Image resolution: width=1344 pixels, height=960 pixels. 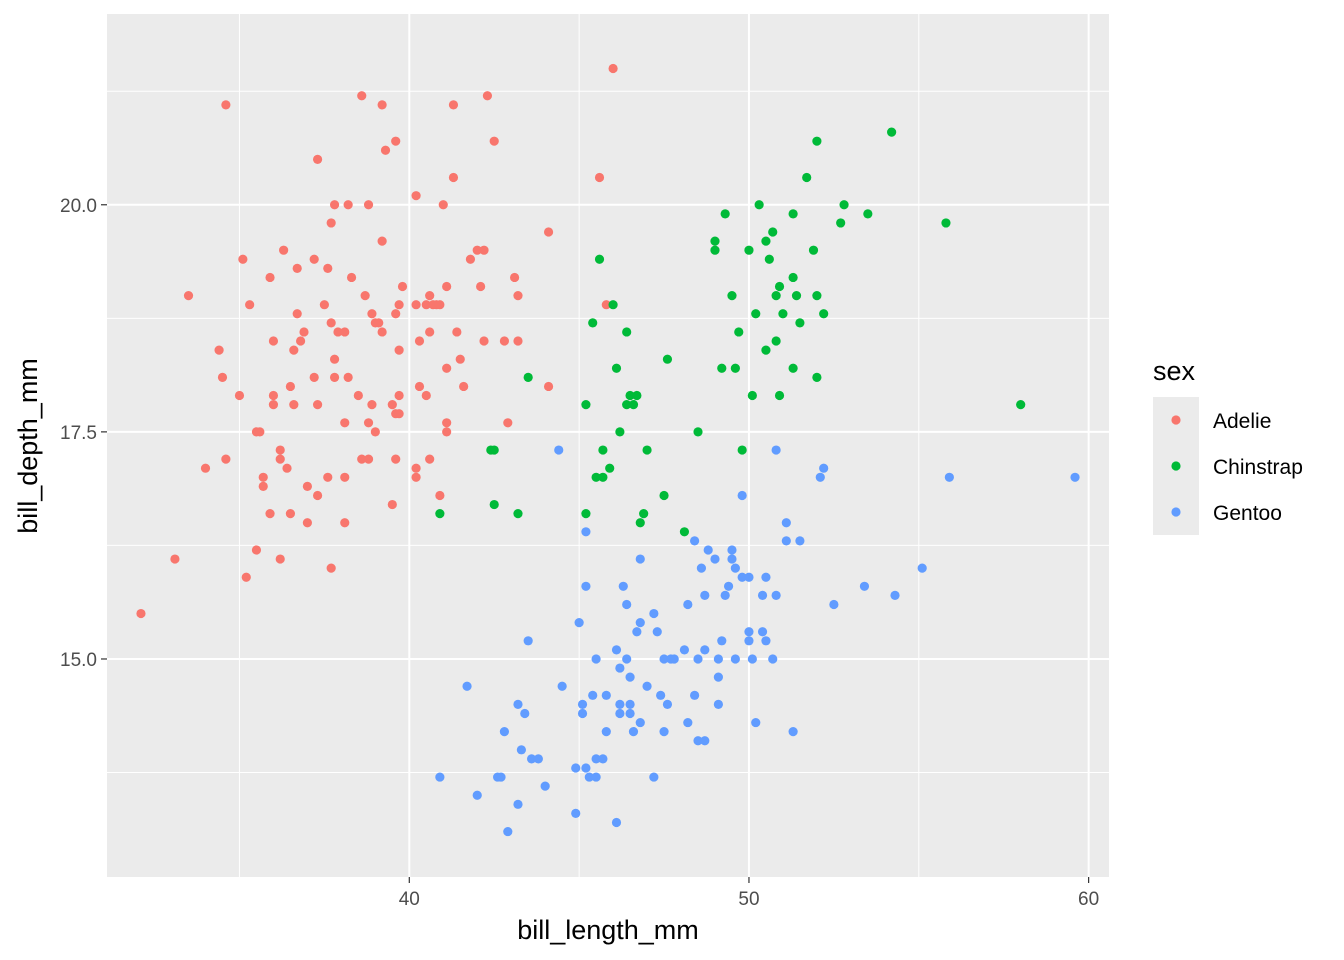 What do you see at coordinates (1242, 421) in the screenshot?
I see `legend-label-adelie: Adelie` at bounding box center [1242, 421].